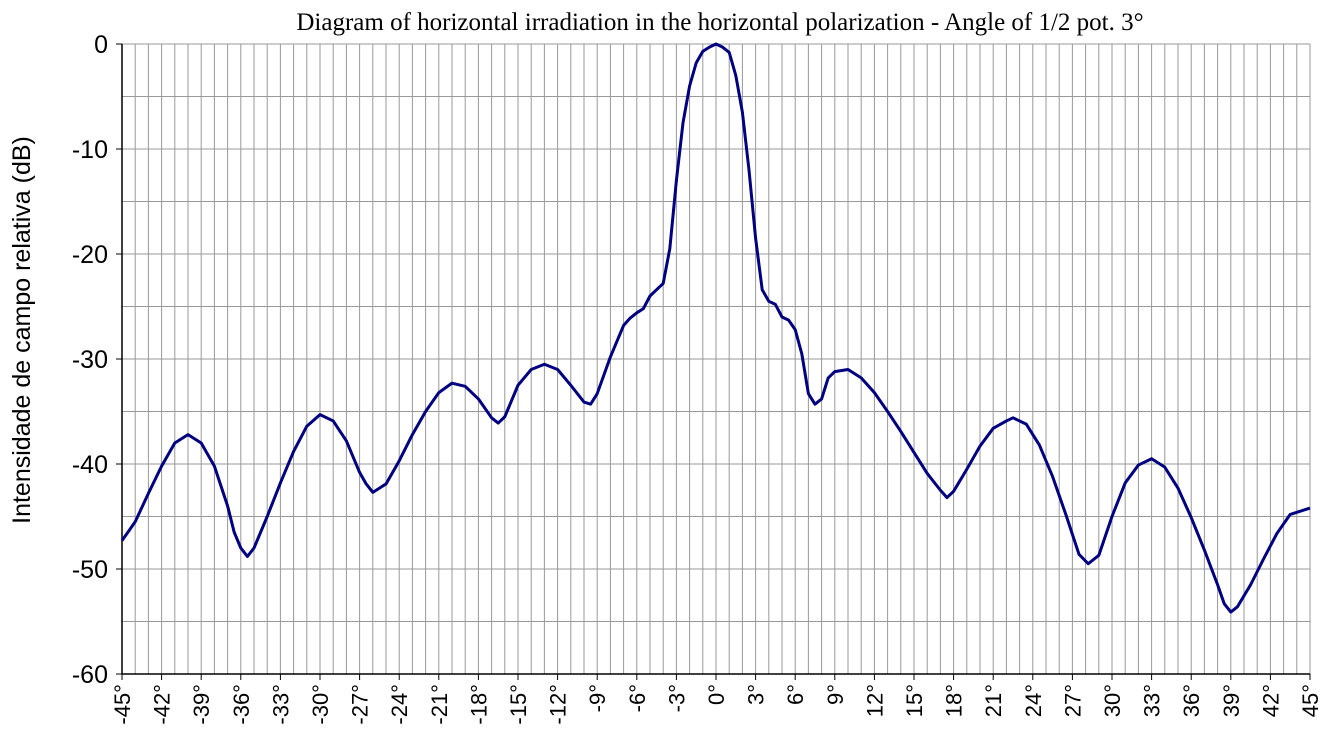 Image resolution: width=1324 pixels, height=738 pixels. Describe the element at coordinates (22, 330) in the screenshot. I see `y-axis-label: Intensidade de campo relativa (dB)` at that location.